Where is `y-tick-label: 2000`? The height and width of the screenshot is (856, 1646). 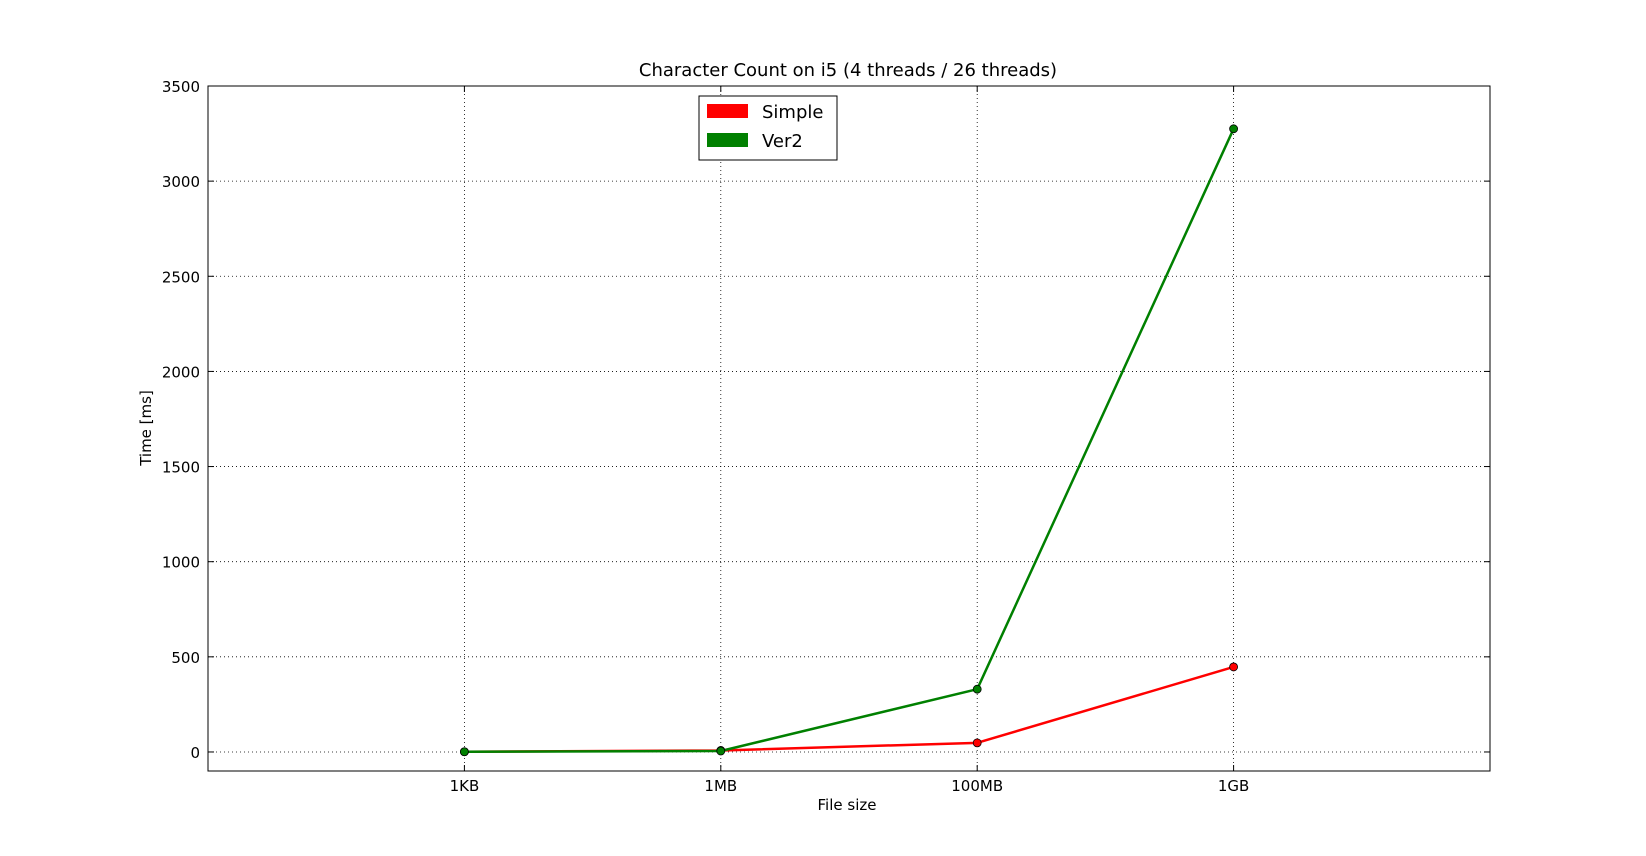 y-tick-label: 2000 is located at coordinates (181, 372).